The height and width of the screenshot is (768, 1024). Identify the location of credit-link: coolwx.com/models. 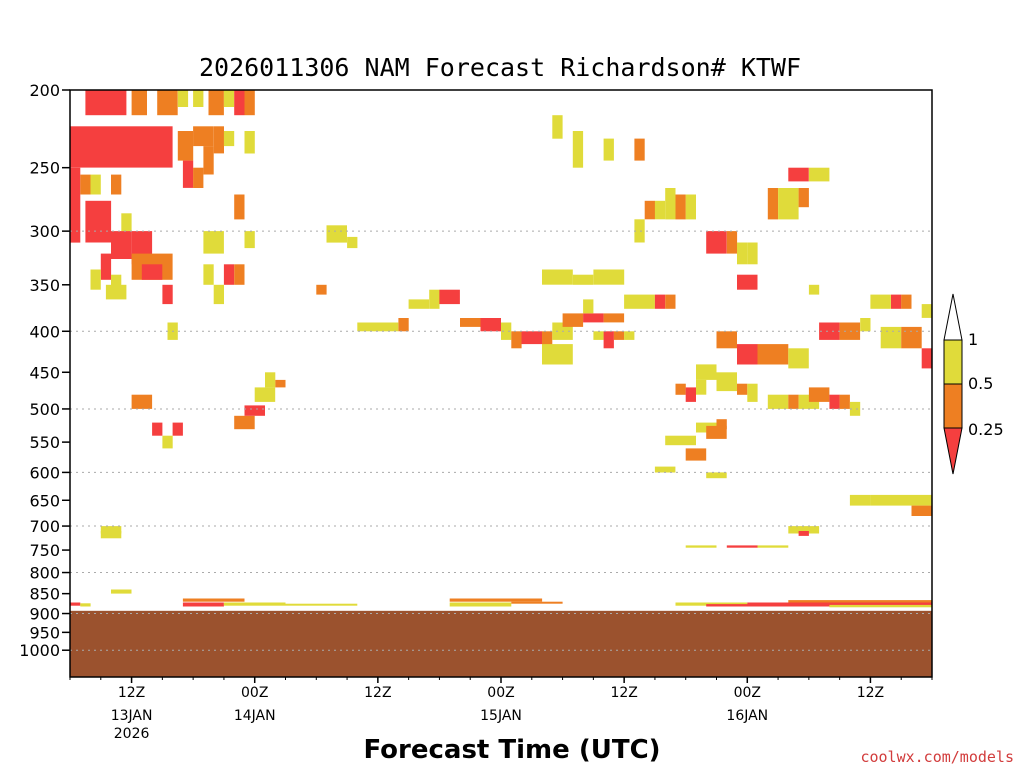
(937, 757).